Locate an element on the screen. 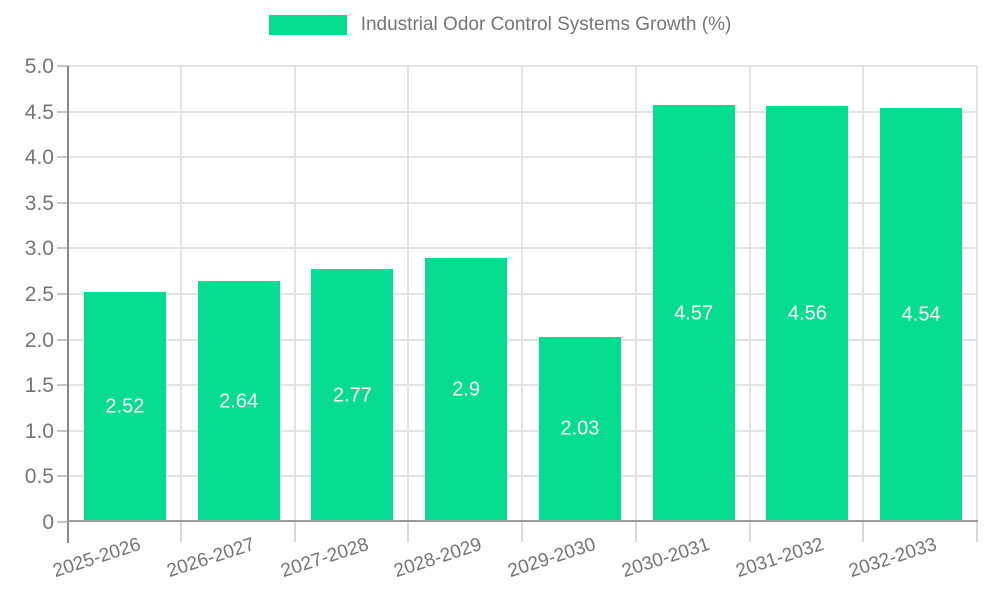  bar: 4.57 is located at coordinates (693, 313).